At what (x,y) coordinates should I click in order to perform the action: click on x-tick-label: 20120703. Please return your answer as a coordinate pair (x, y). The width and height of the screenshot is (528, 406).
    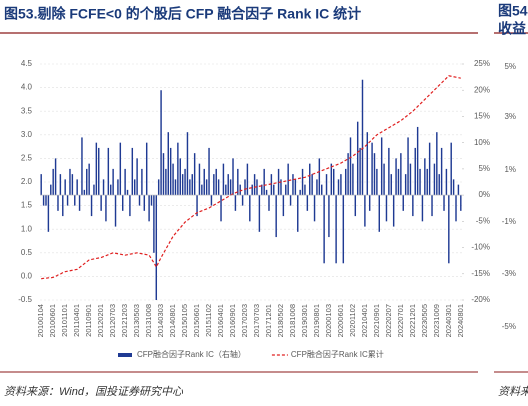
    Looking at the image, I should click on (112, 320).